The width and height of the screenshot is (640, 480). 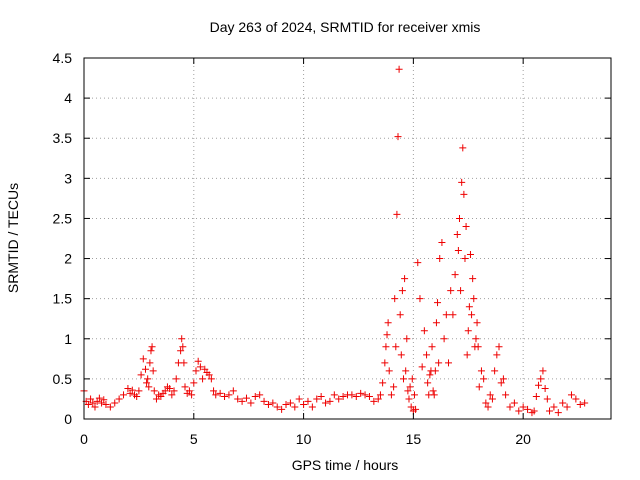 I want to click on y-tick-label: 2, so click(x=68, y=259).